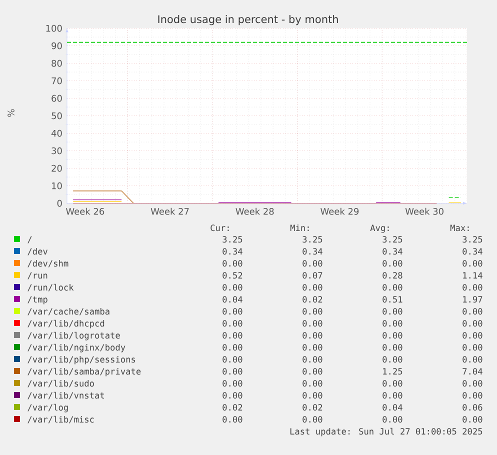  Describe the element at coordinates (69, 312) in the screenshot. I see `legend-label: /var/cache/samba` at that location.